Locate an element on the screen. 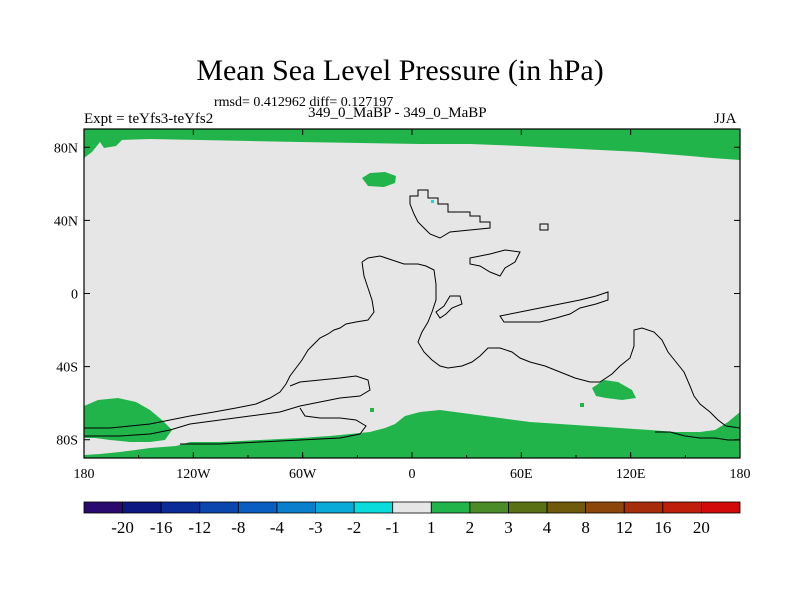  continent-mid-islands is located at coordinates (449, 307).